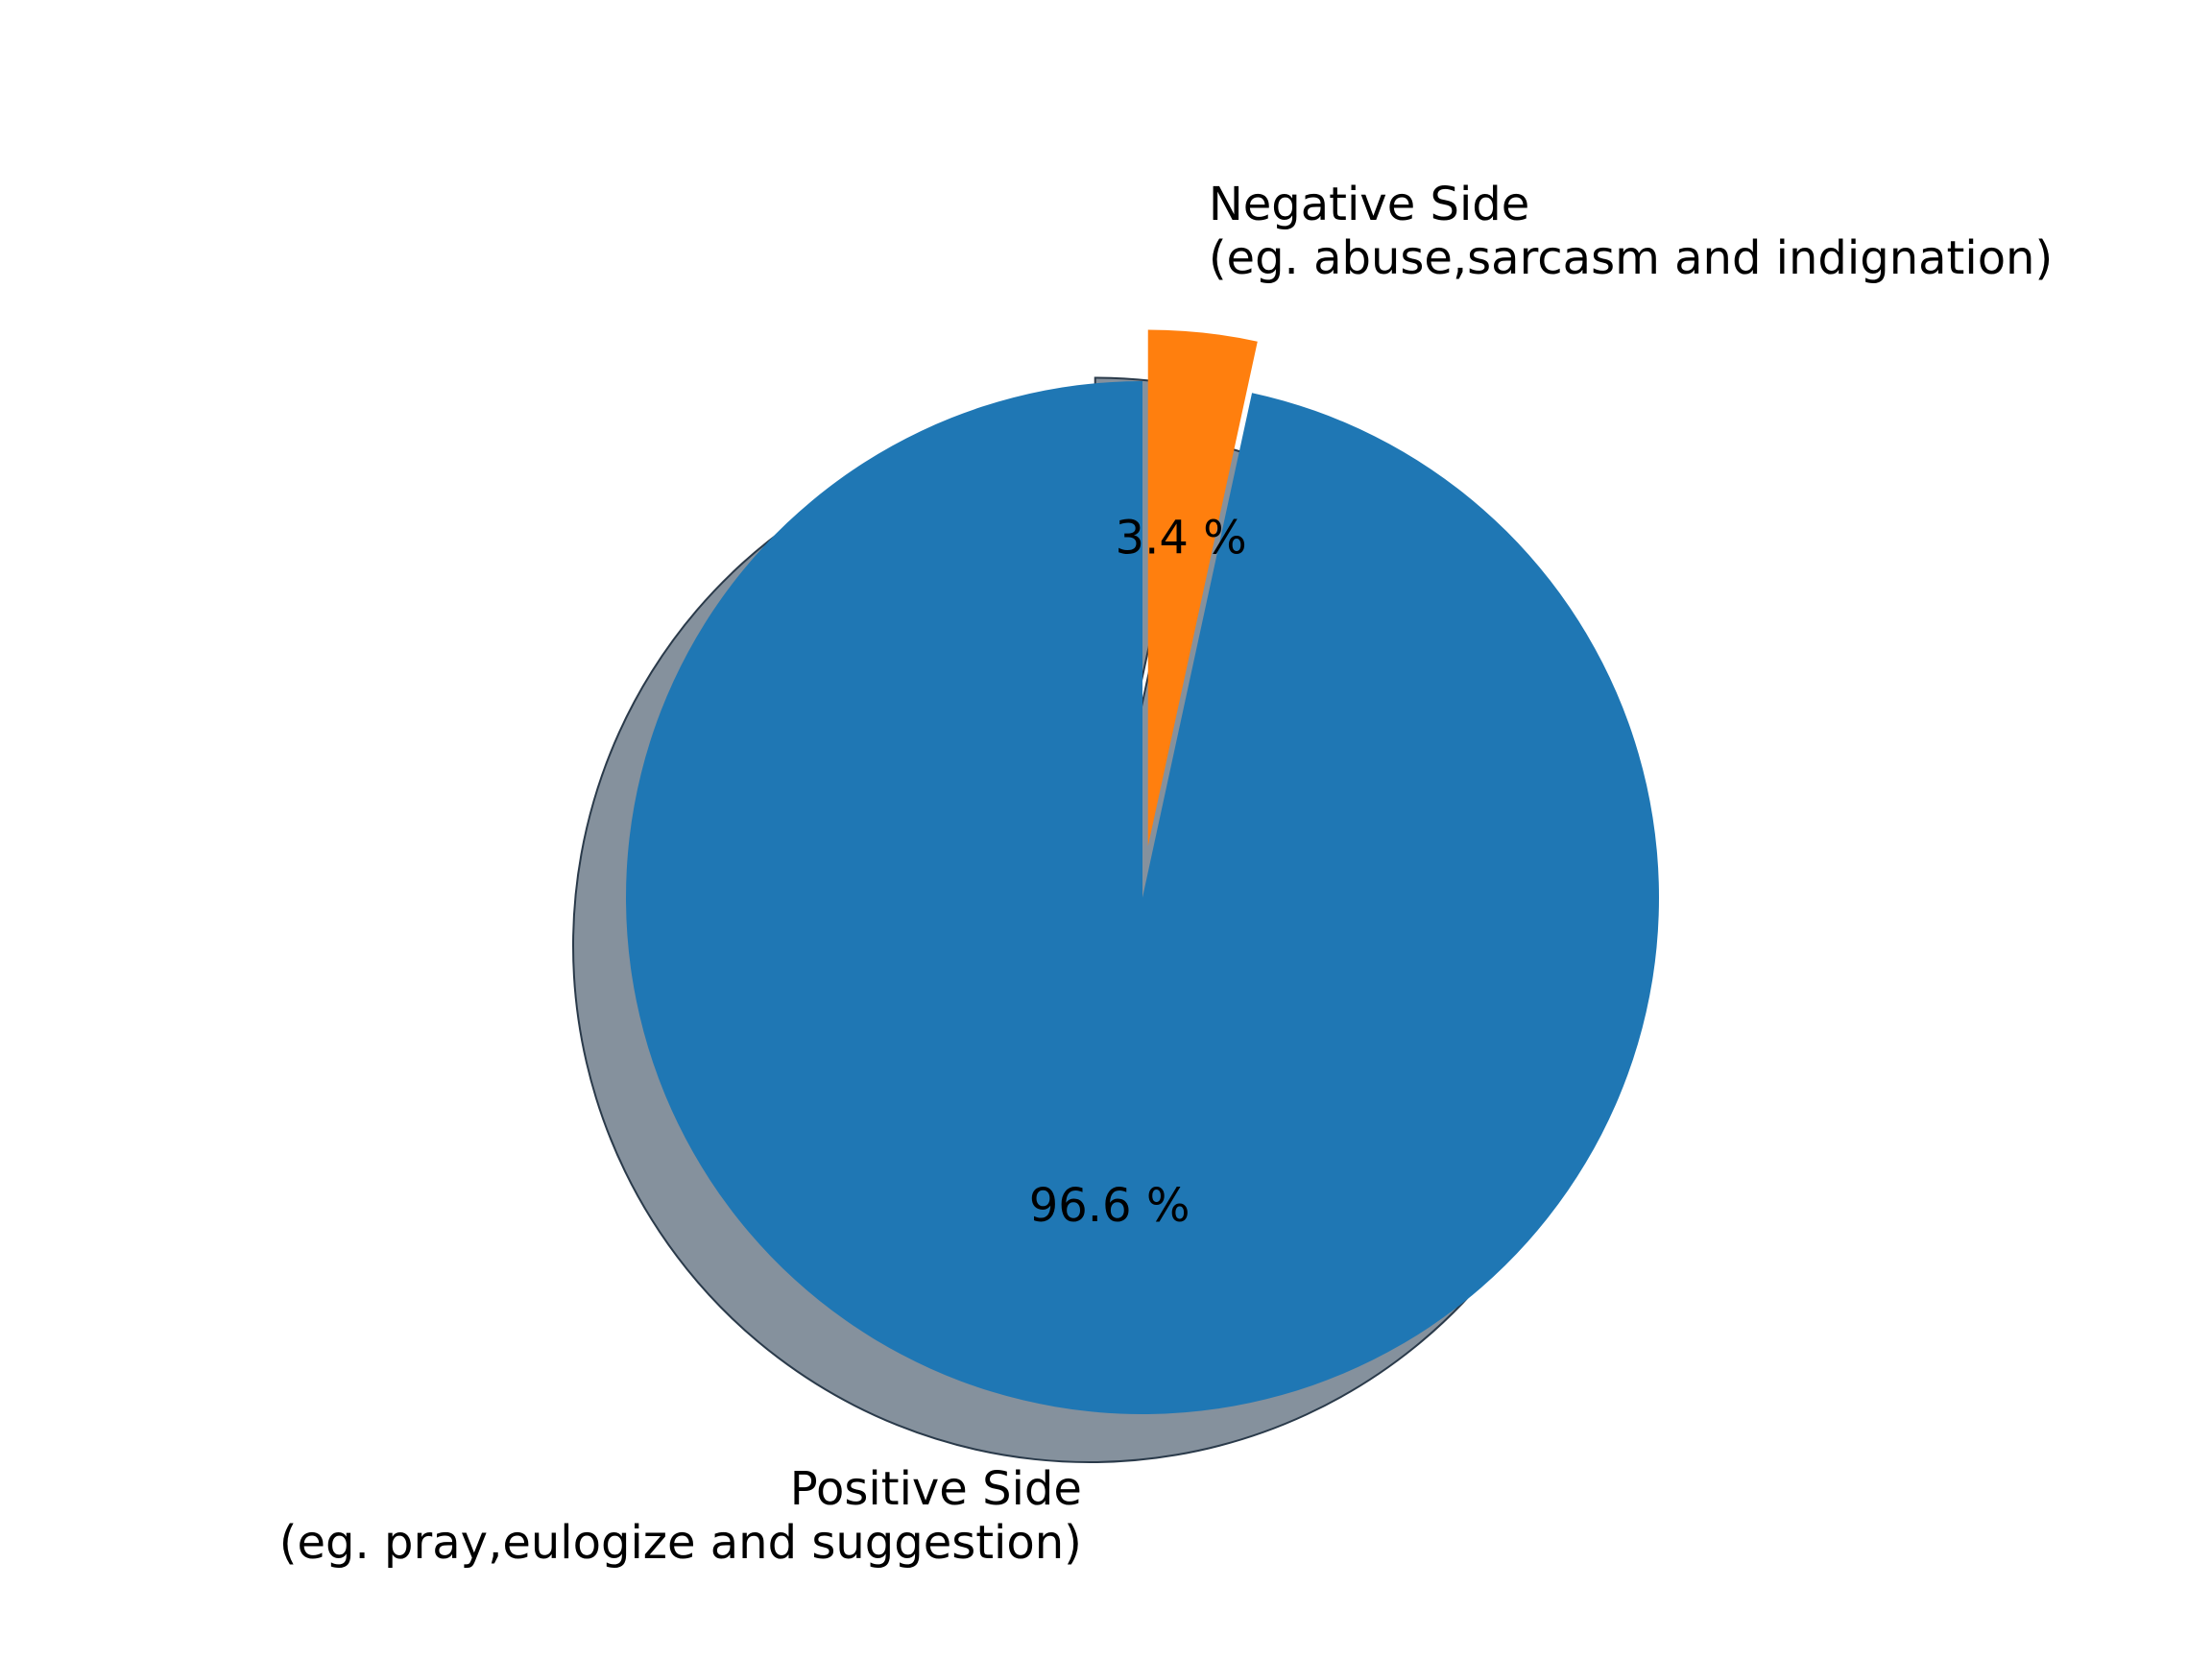 Image resolution: width=2212 pixels, height=1659 pixels. I want to click on pie-percent-label: 3.4 %, so click(1181, 539).